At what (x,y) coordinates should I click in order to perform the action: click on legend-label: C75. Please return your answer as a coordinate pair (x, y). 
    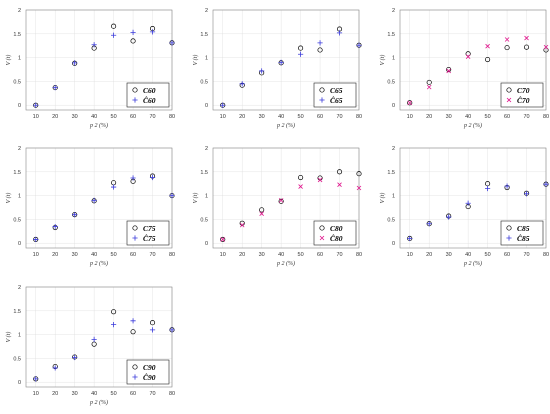
    Looking at the image, I should click on (149, 228).